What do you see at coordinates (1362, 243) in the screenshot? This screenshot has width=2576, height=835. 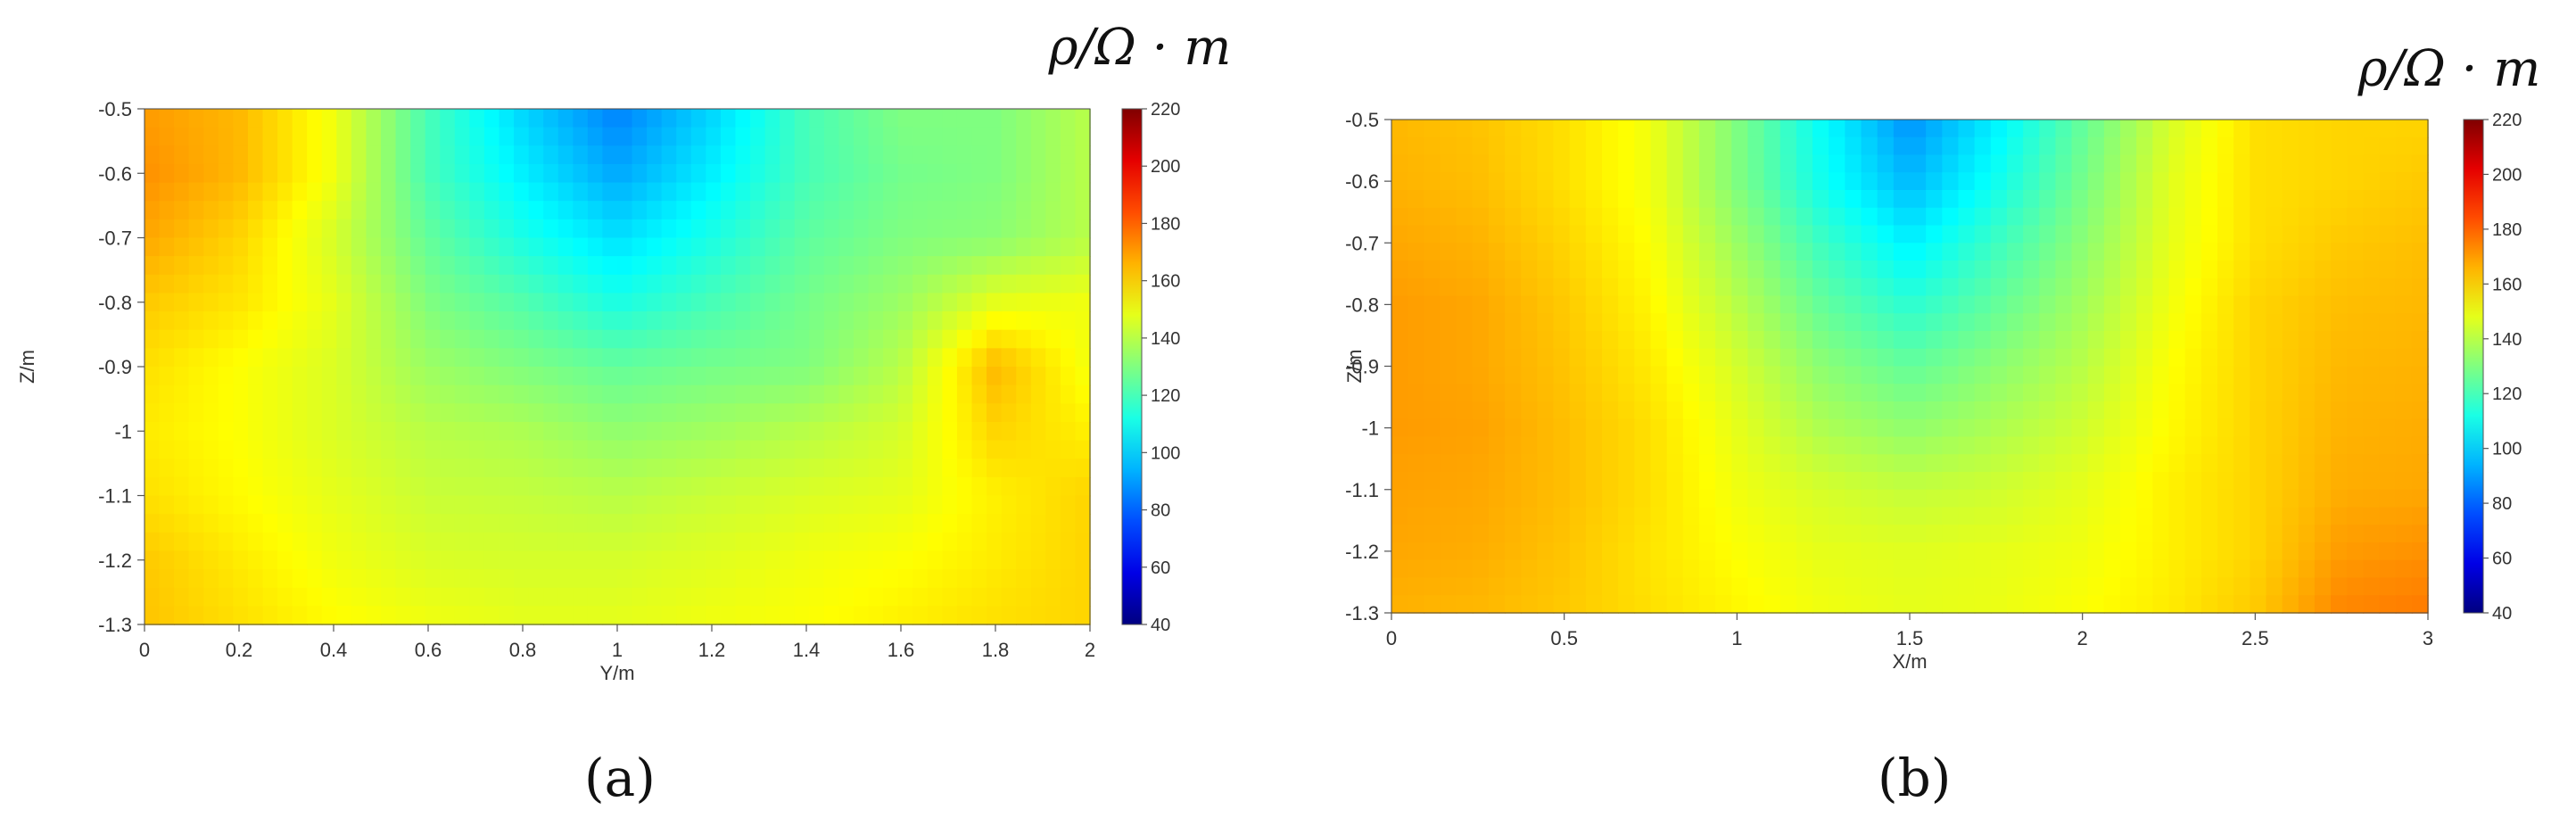 I see `y-tick-label: -0.7` at bounding box center [1362, 243].